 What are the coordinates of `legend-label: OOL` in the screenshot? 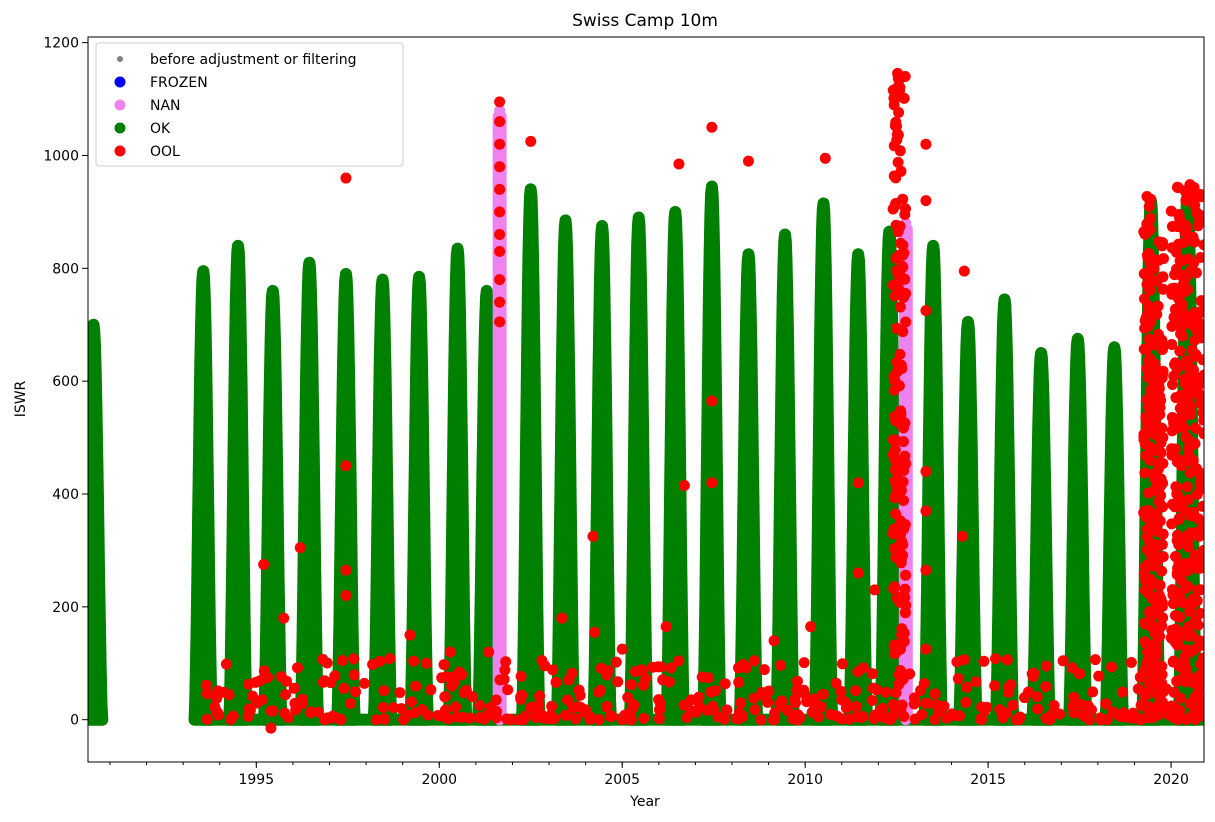 It's located at (165, 152).